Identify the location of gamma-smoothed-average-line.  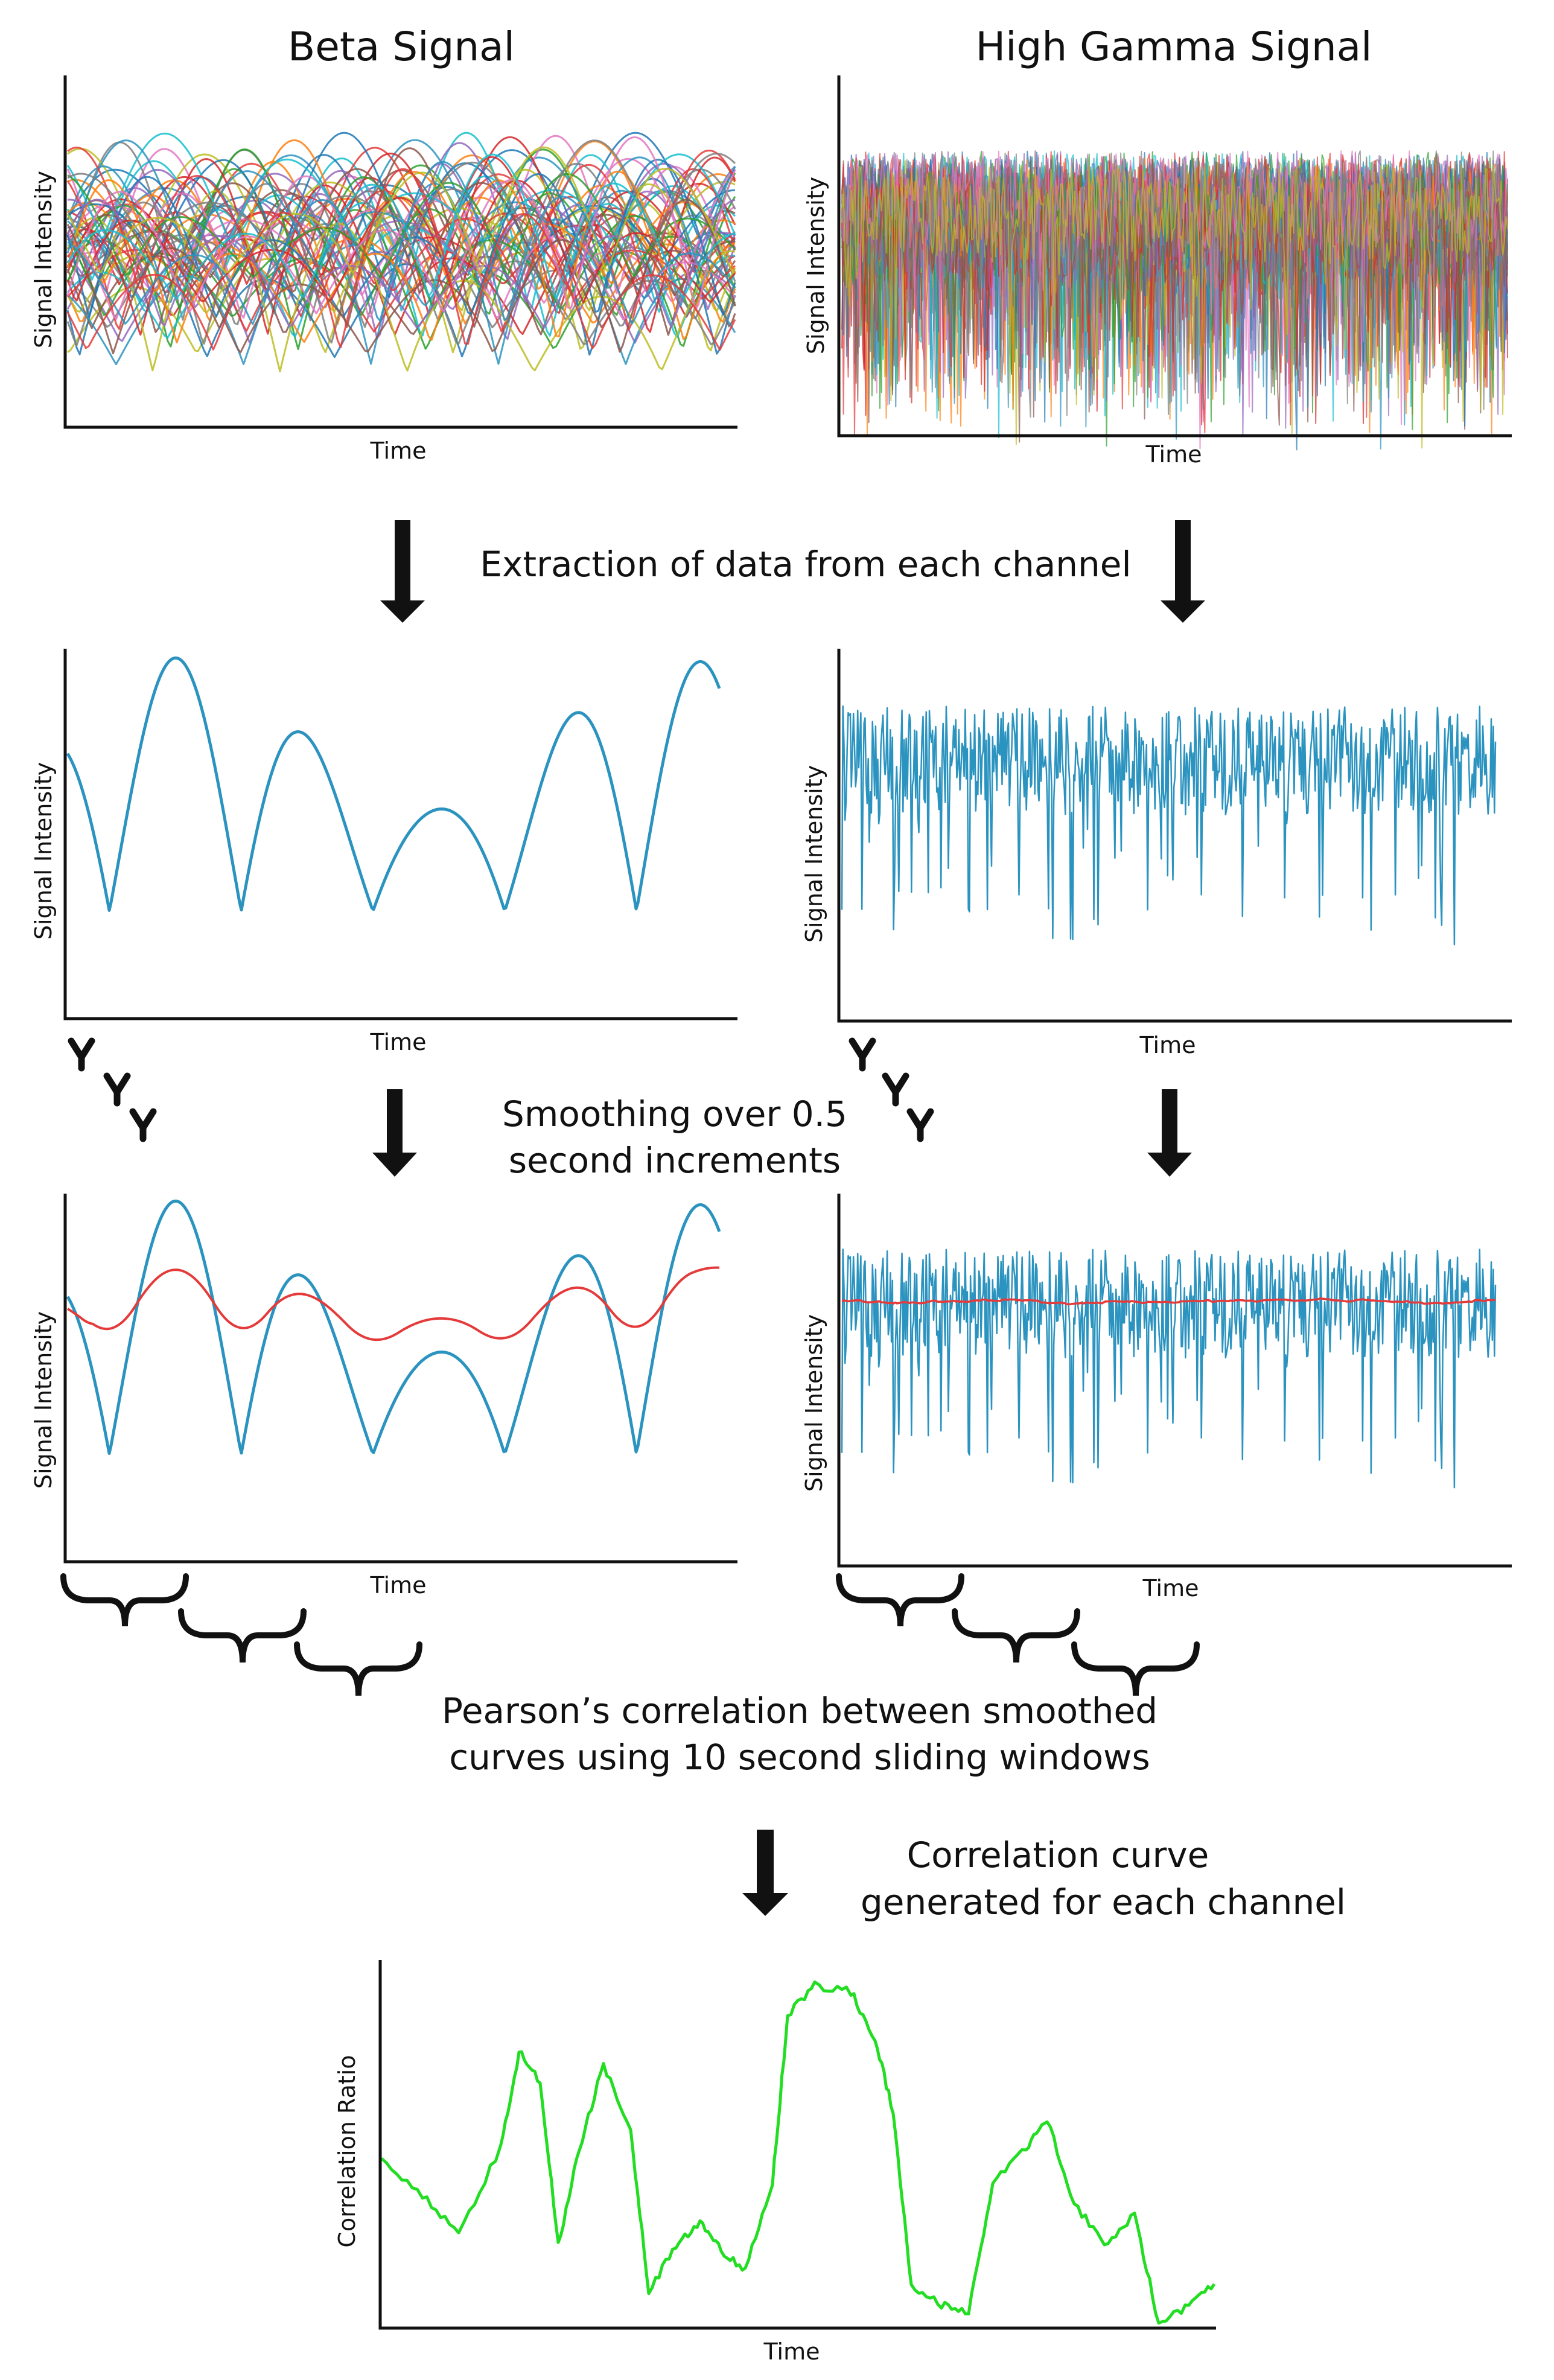
(1168, 1301).